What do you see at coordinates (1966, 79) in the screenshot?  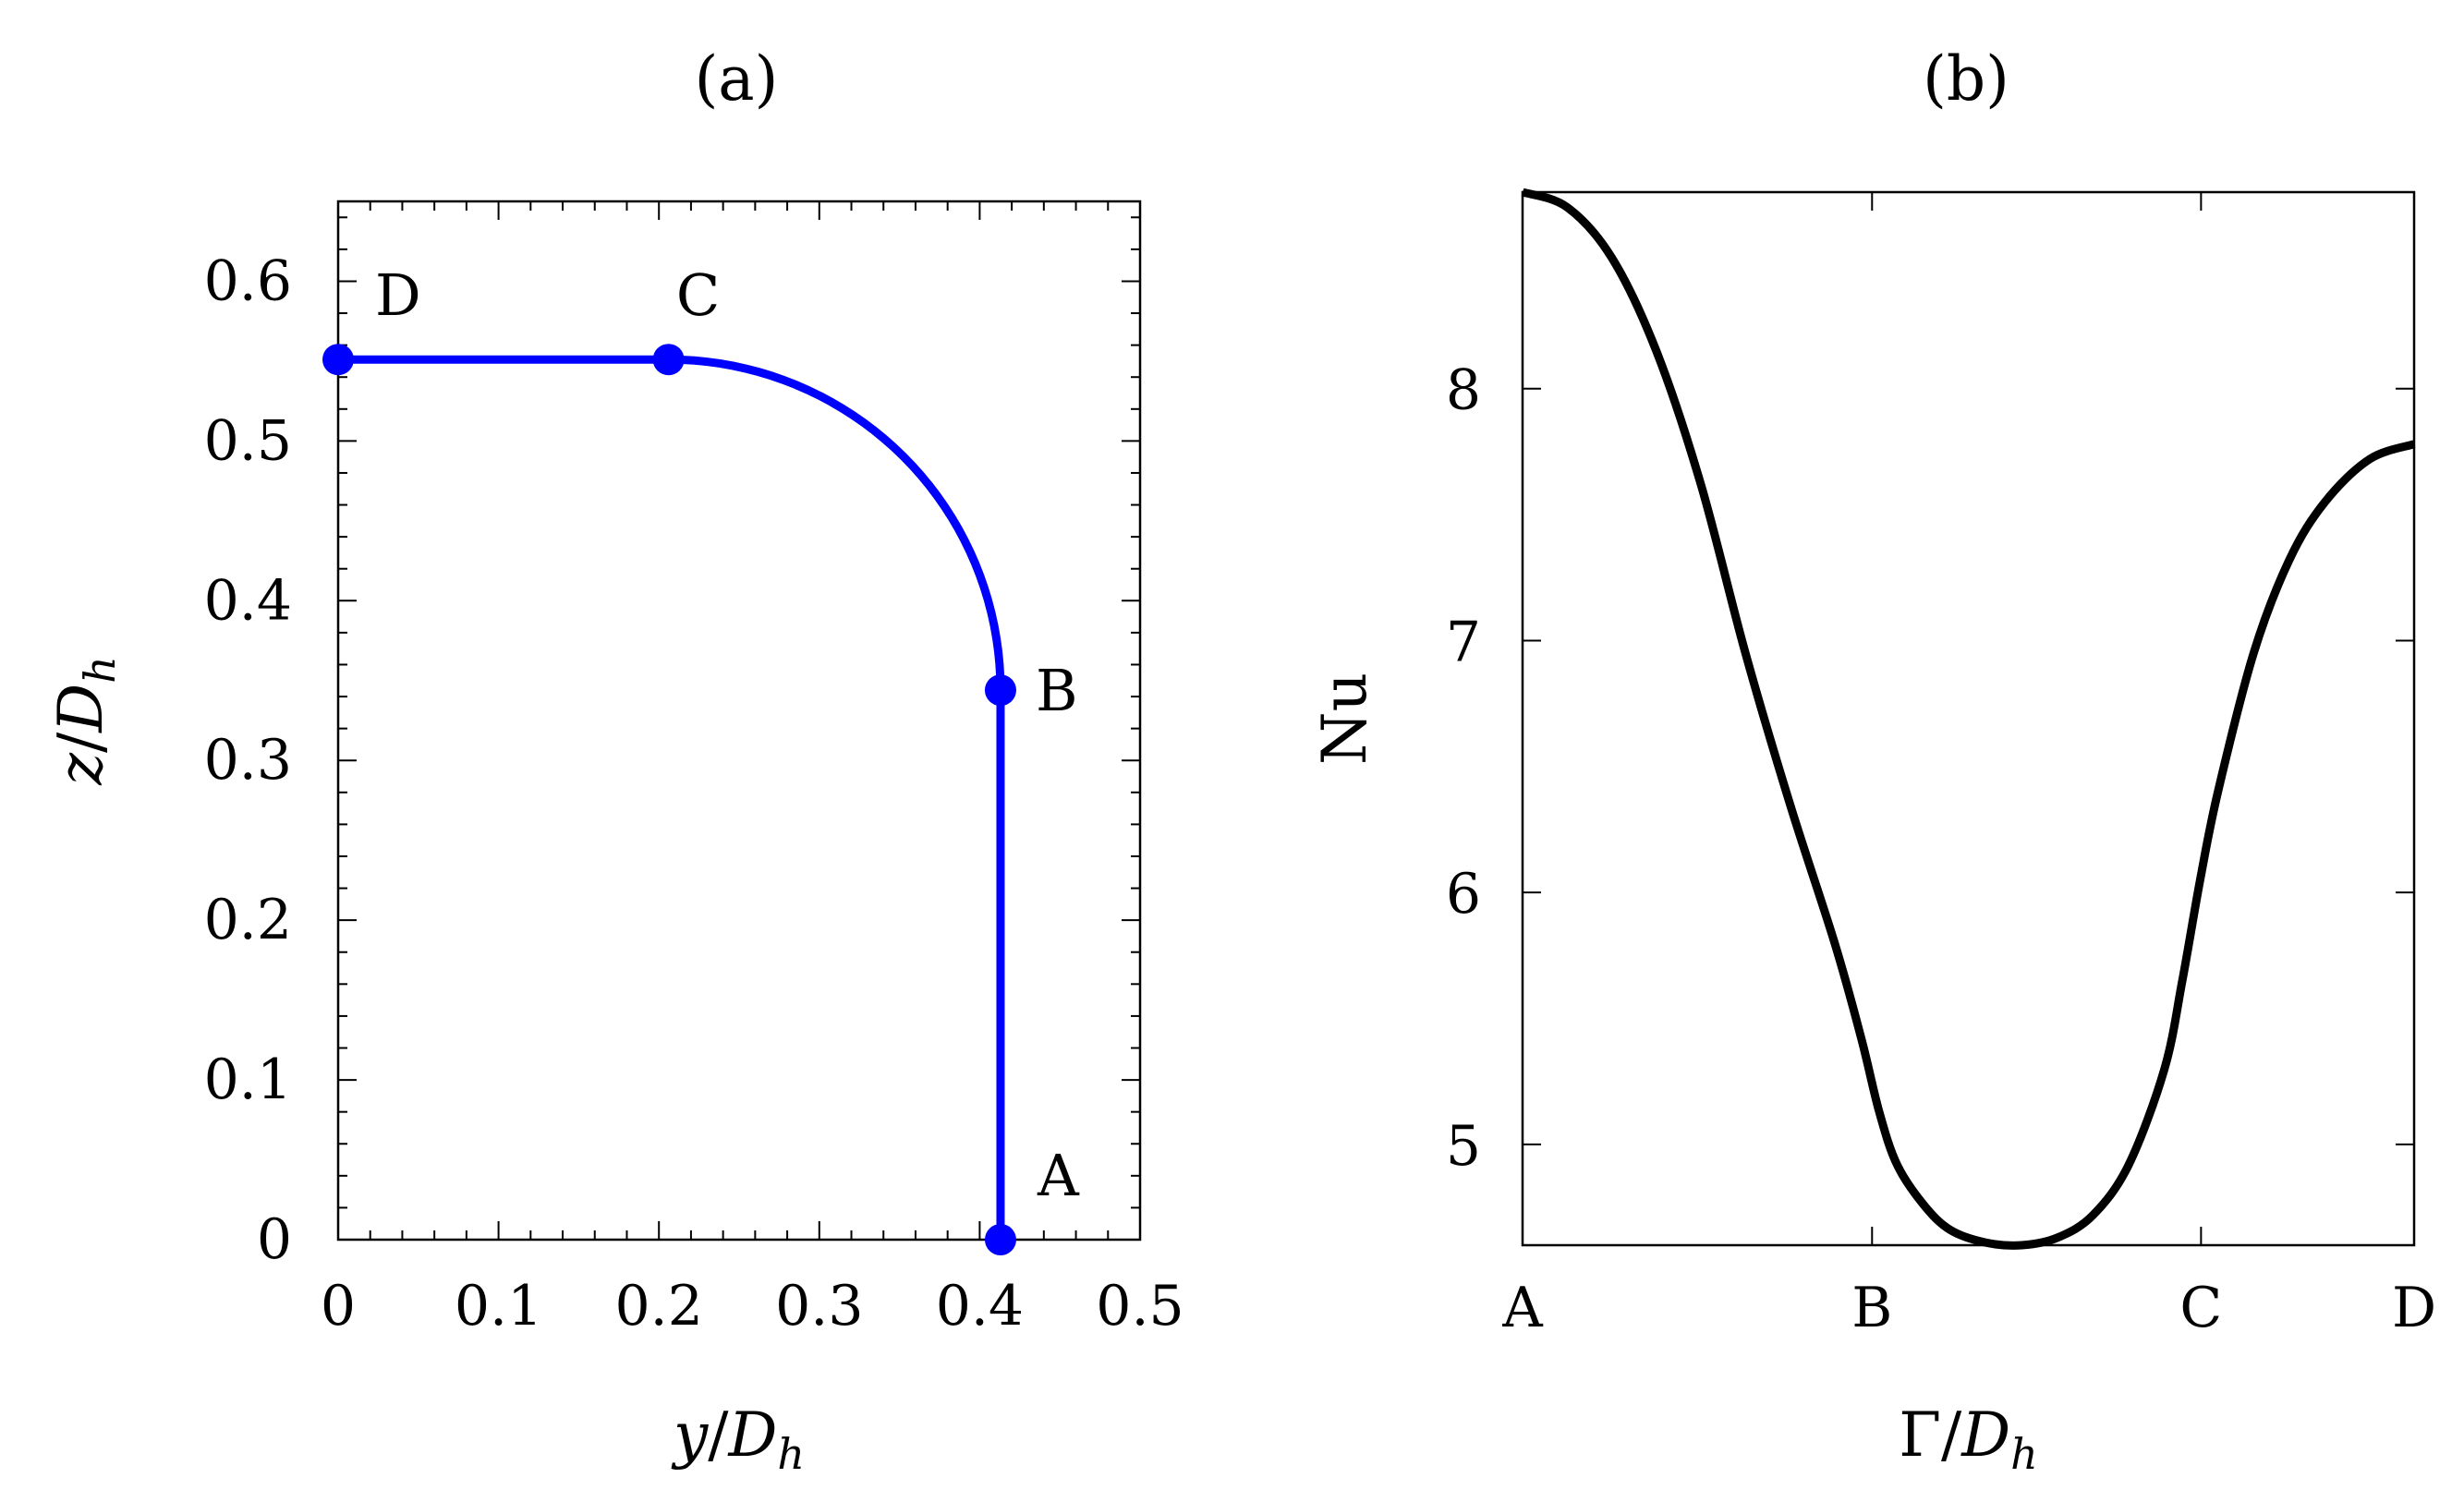 I see `panel-b-title: (b)` at bounding box center [1966, 79].